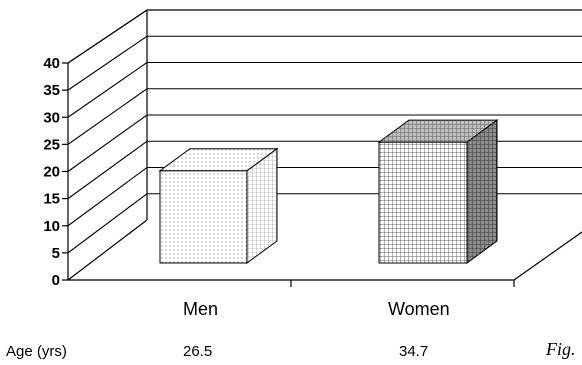 The height and width of the screenshot is (365, 582). Describe the element at coordinates (203, 217) in the screenshot. I see `bar-men-front` at that location.